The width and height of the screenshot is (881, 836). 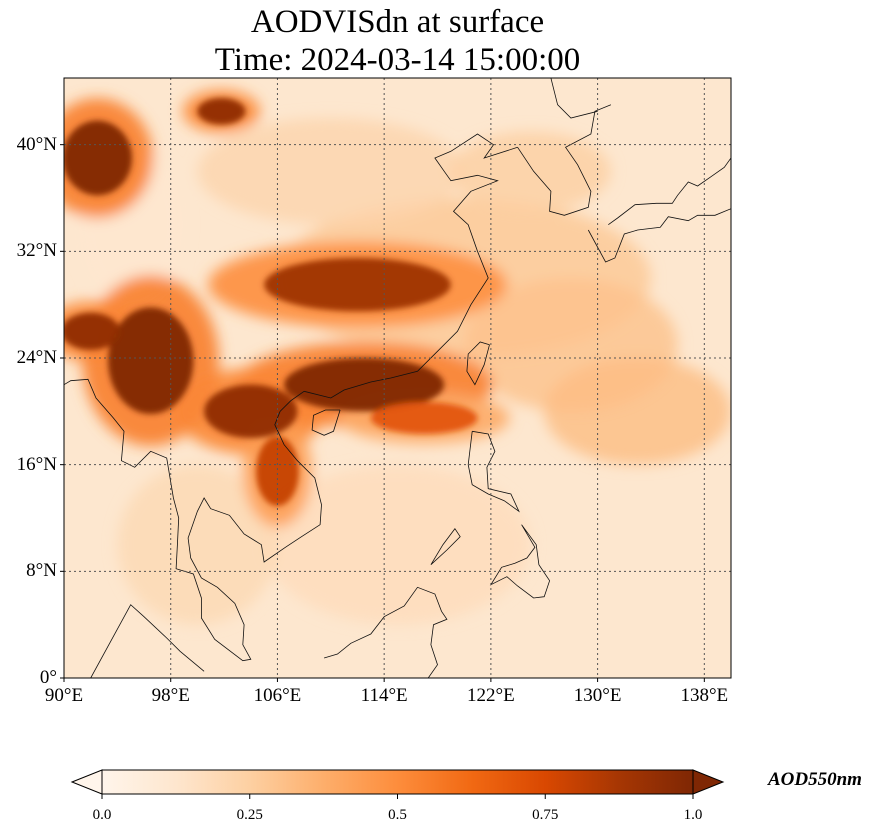 What do you see at coordinates (545, 815) in the screenshot?
I see `colorbar-tick-label: 0.75` at bounding box center [545, 815].